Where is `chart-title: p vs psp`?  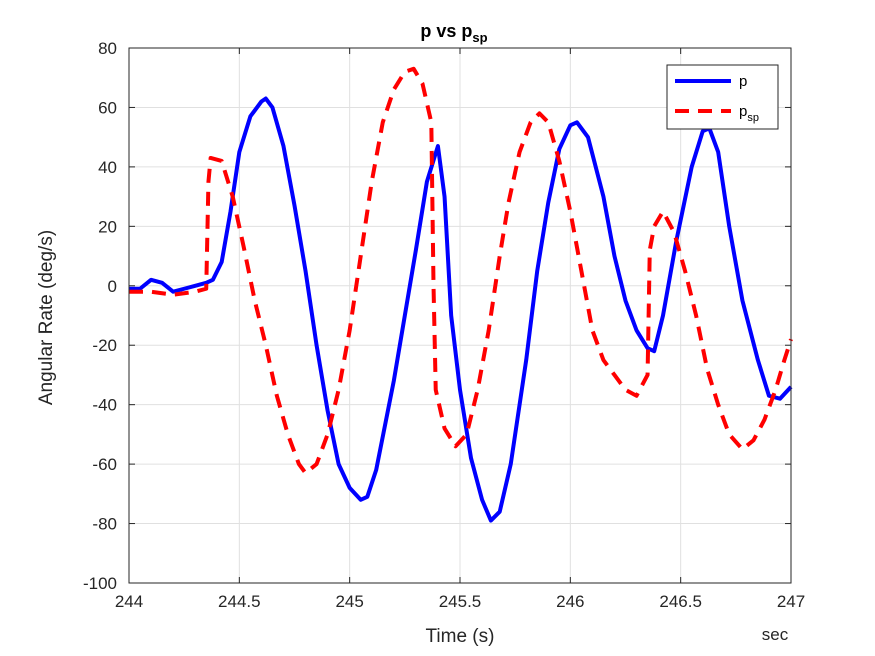 chart-title: p vs psp is located at coordinates (453, 33).